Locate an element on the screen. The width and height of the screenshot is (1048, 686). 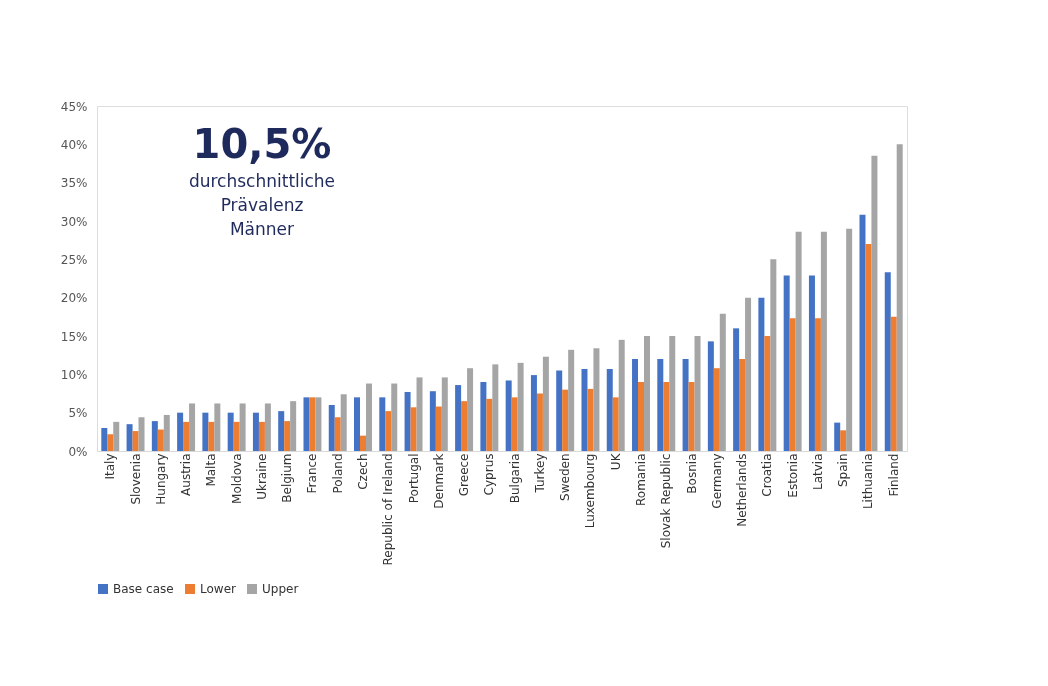
x-tick-label: Germany is located at coordinates (716, 481).